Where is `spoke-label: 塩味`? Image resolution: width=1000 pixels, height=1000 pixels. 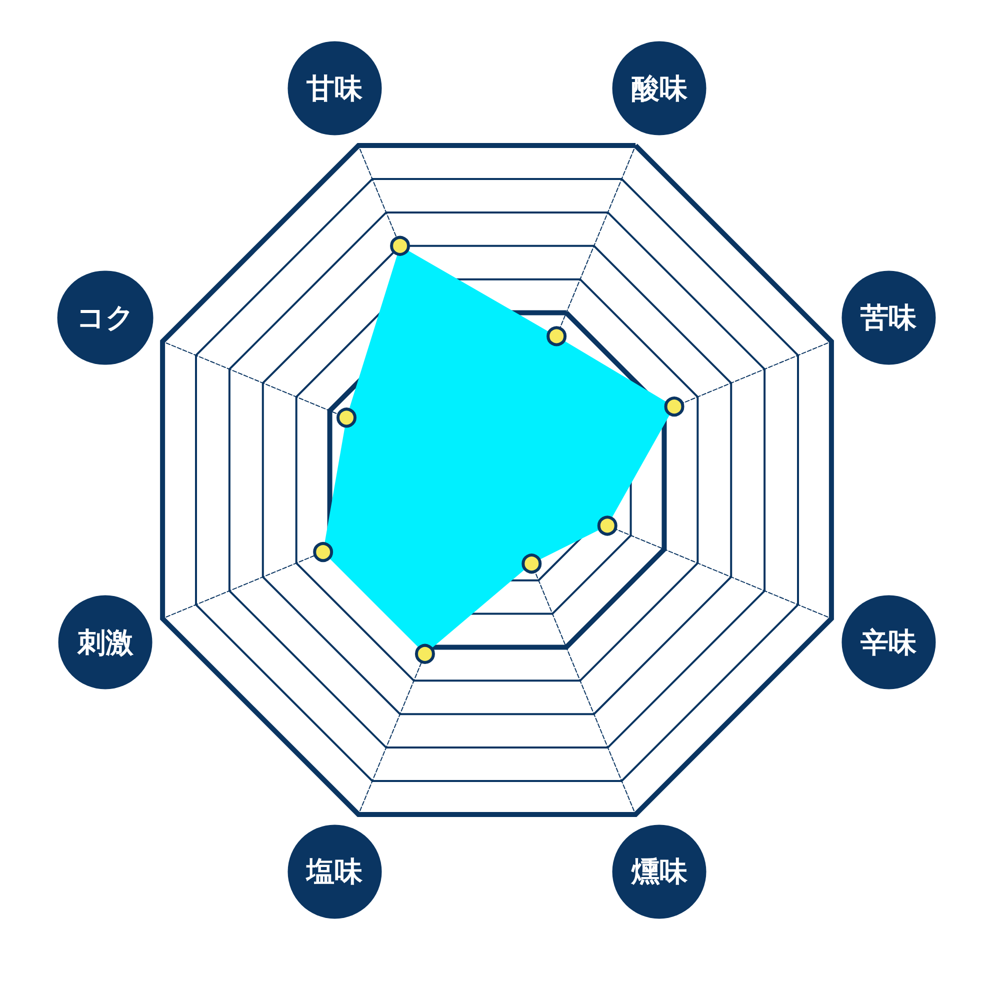 spoke-label: 塩味 is located at coordinates (335, 871).